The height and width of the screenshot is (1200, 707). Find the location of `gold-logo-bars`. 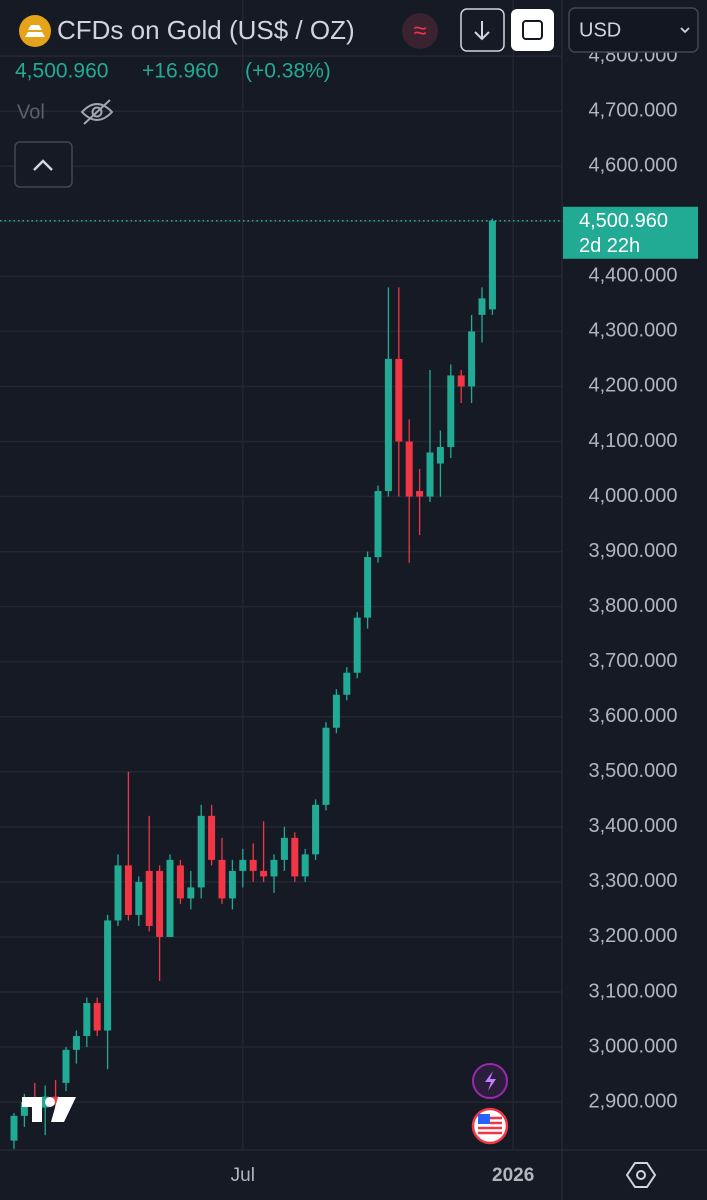

gold-logo-bars is located at coordinates (35, 31).